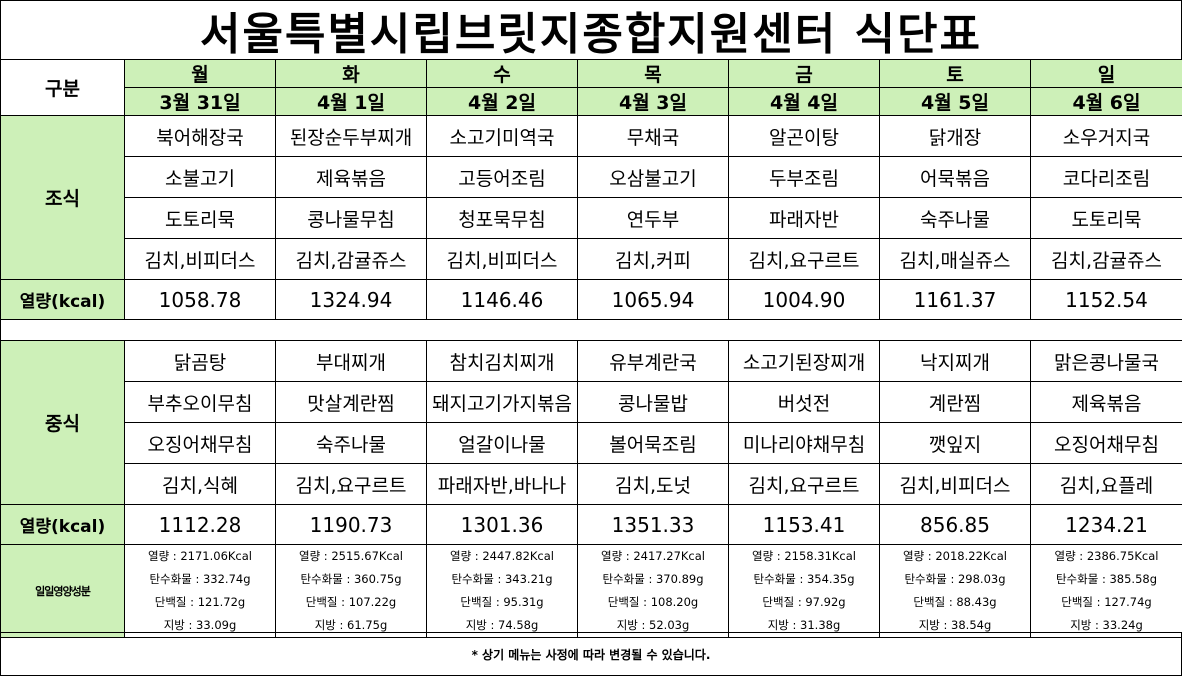 Image resolution: width=1182 pixels, height=677 pixels. Describe the element at coordinates (1106, 136) in the screenshot. I see `breakfast-menu-item: 소우거지국` at that location.